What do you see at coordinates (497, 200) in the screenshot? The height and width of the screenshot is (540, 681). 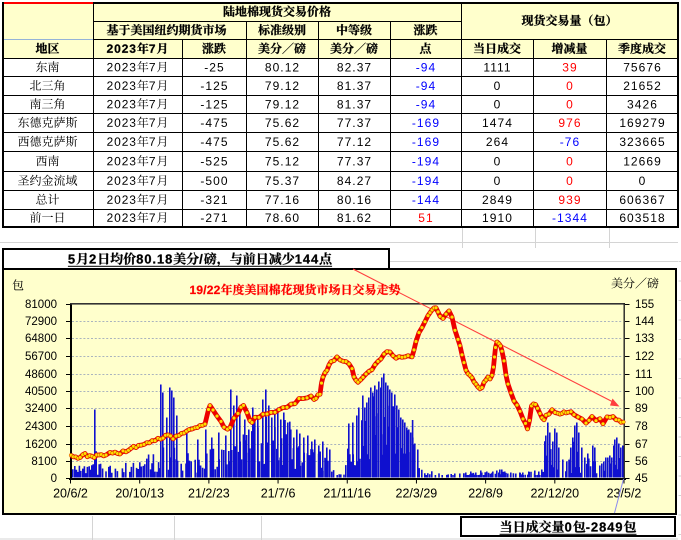 I see `svg-text: 2849` at bounding box center [497, 200].